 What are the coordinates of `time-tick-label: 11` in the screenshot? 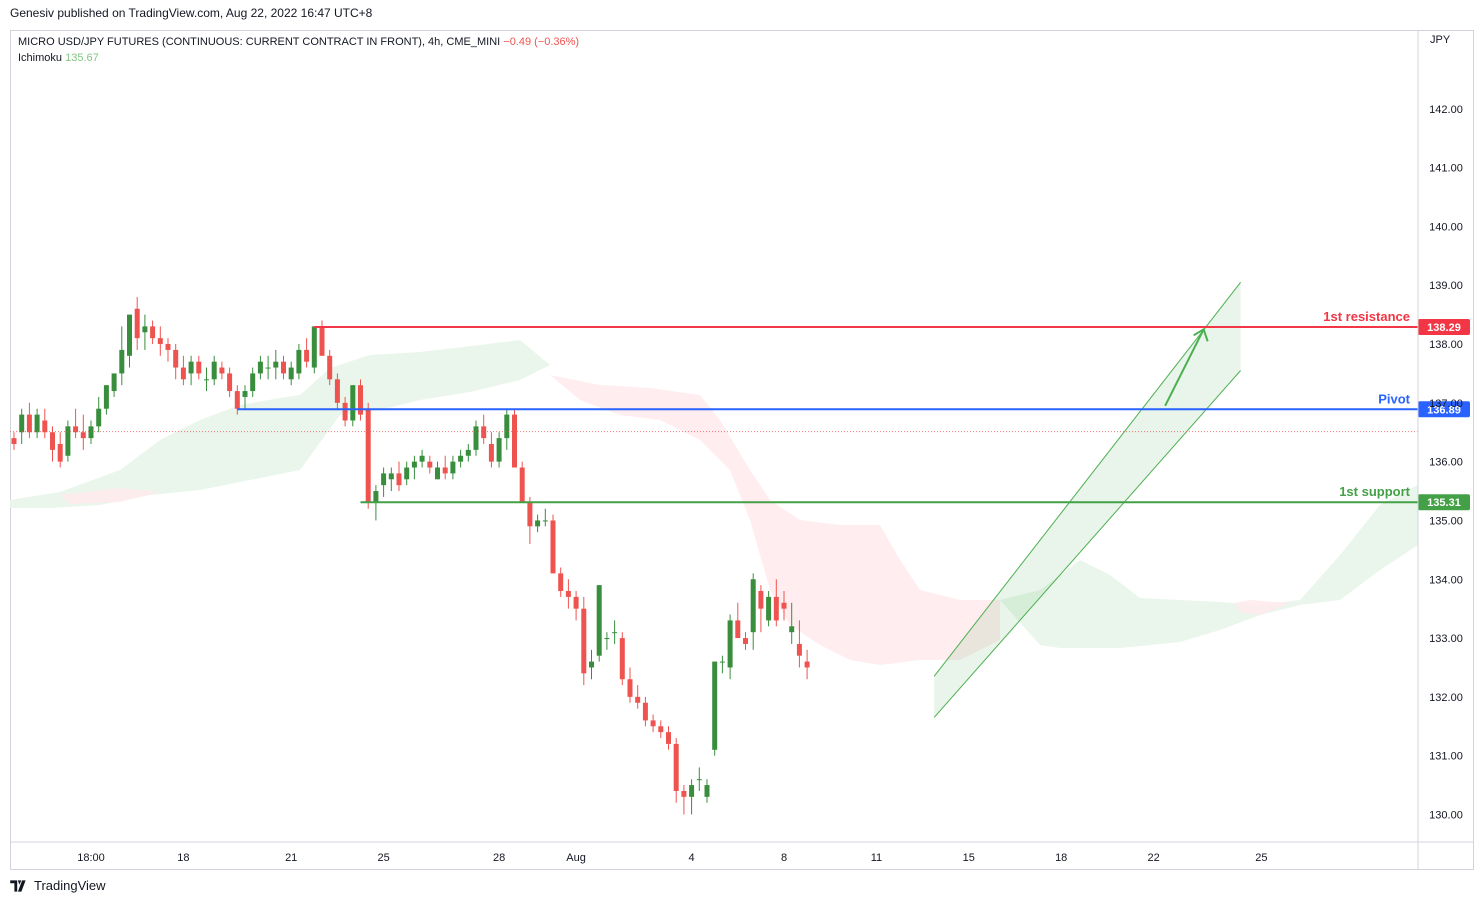 It's located at (876, 858).